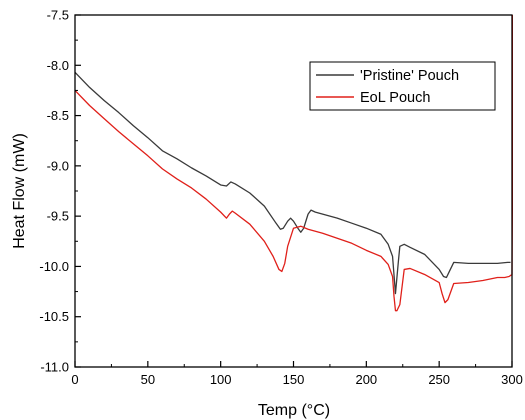  Describe the element at coordinates (366, 379) in the screenshot. I see `x-tick-label: 200` at that location.